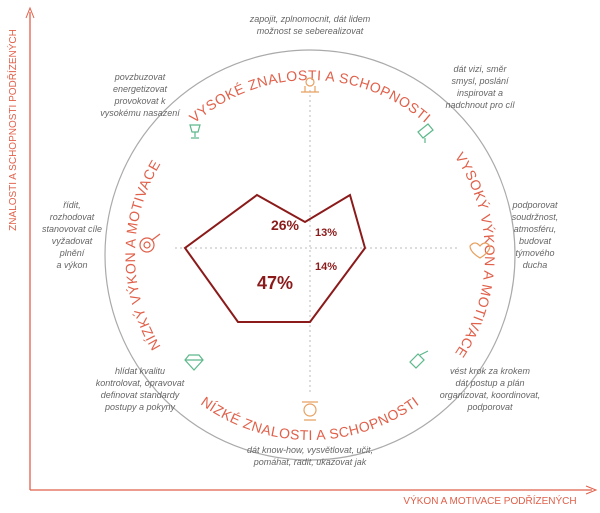 The width and height of the screenshot is (600, 513). Describe the element at coordinates (310, 450) in the screenshot. I see `note-line: dát know-how, vysvětlovat, učit,` at that location.